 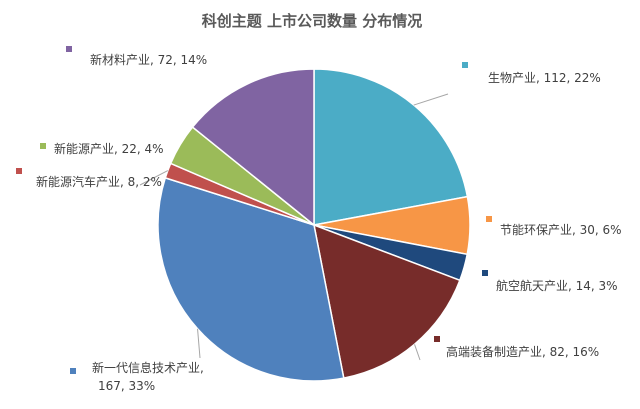 I want to click on data-label-4: 高端装备制造产业, 82, 16%, so click(x=522, y=351).